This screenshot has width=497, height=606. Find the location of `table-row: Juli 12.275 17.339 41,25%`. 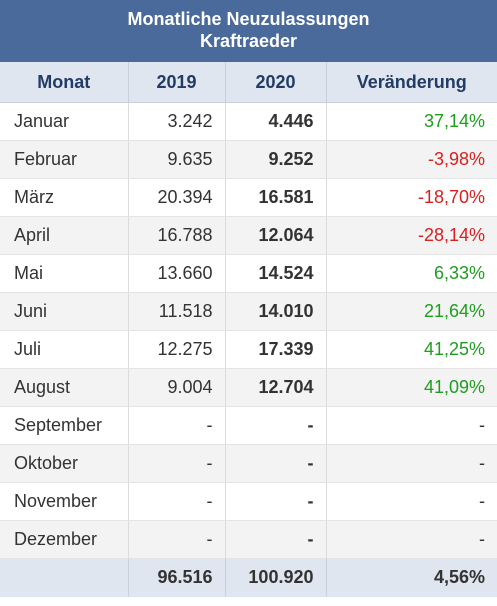

table-row: Juli 12.275 17.339 41,25% is located at coordinates (248, 349).